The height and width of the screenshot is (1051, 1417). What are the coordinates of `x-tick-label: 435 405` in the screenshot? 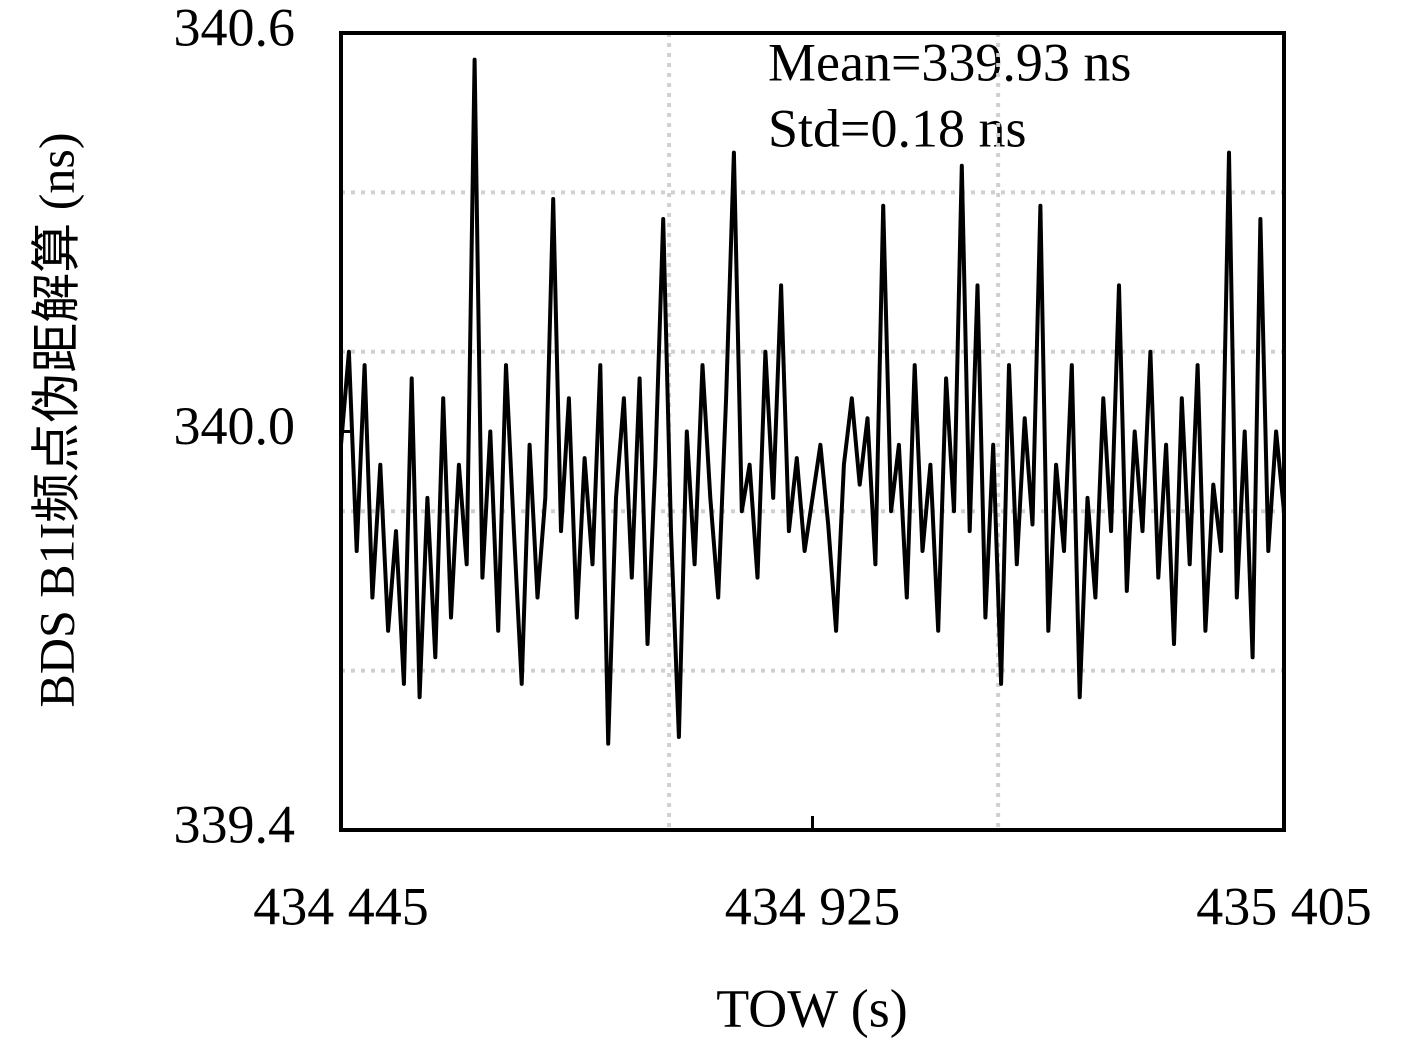 It's located at (1284, 906).